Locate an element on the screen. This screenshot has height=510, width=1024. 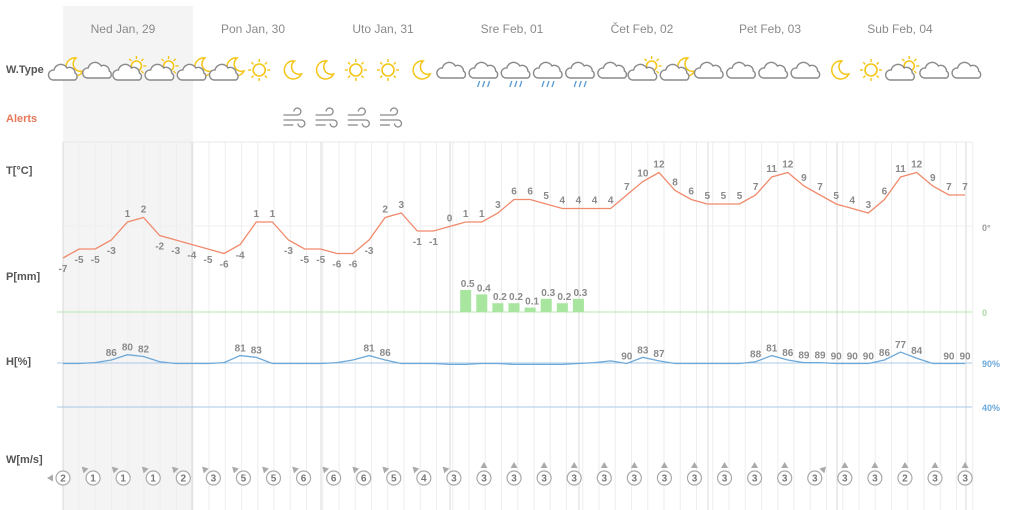
temperature-label: 12 is located at coordinates (917, 165).